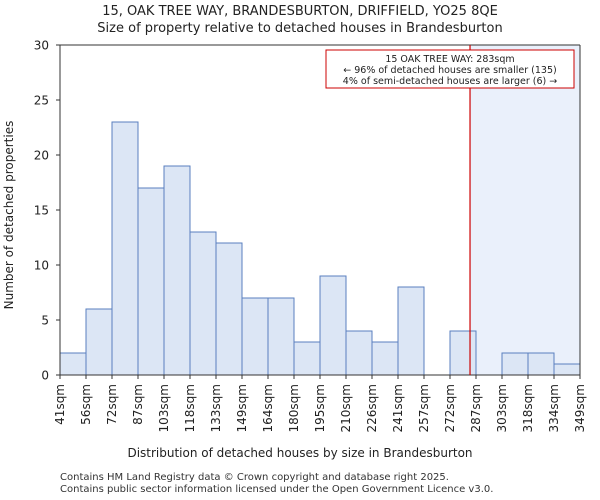 This screenshot has width=600, height=500. Describe the element at coordinates (294, 408) in the screenshot. I see `x-tick-label: 180sqm` at that location.